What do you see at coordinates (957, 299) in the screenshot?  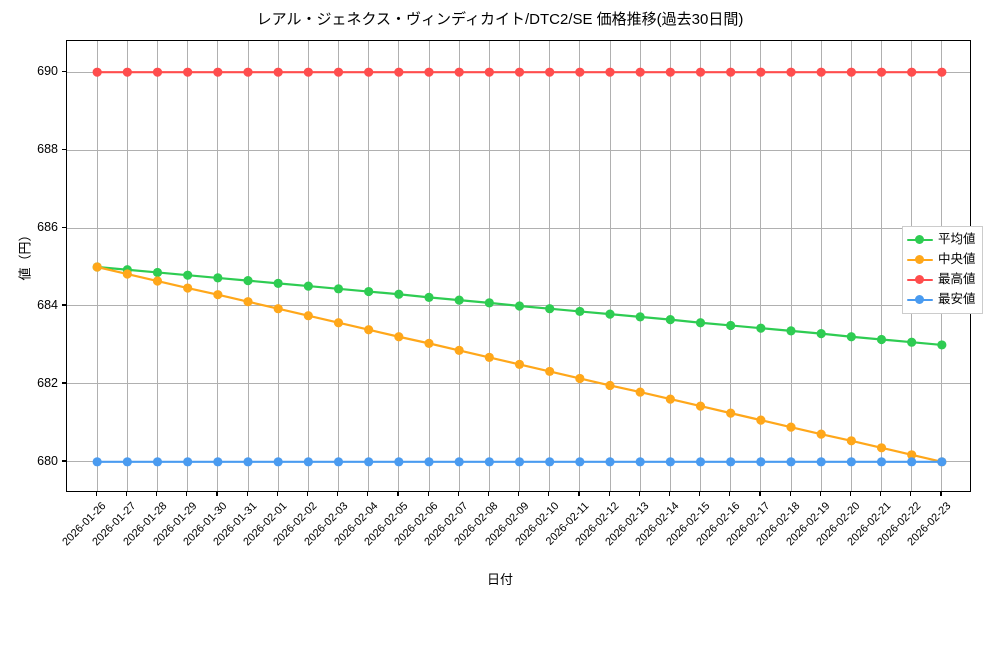 I see `legend-item-label: 最安値` at bounding box center [957, 299].